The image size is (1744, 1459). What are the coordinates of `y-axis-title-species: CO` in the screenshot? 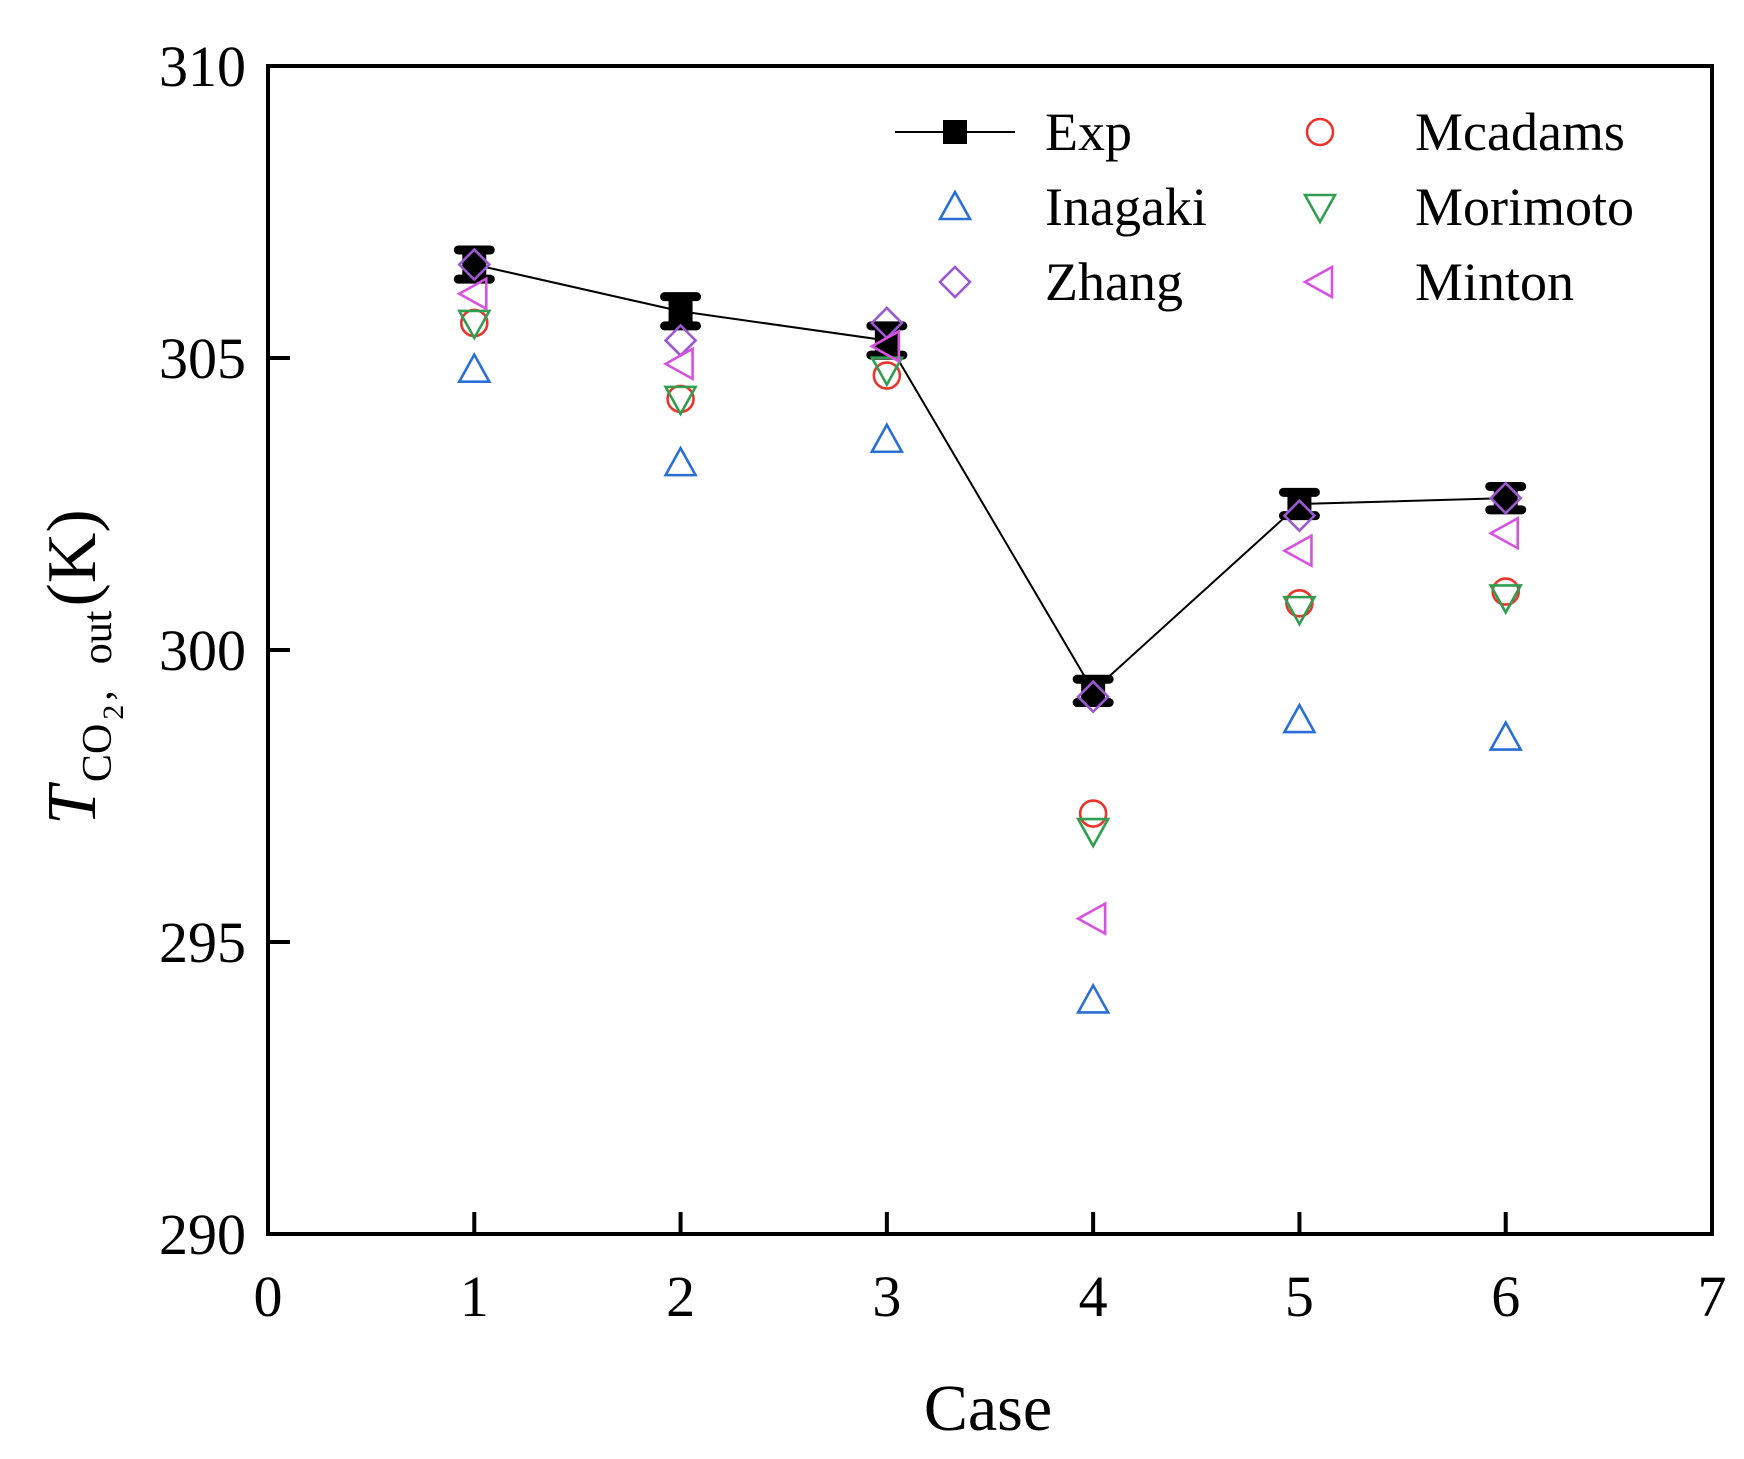 It's located at (98, 753).